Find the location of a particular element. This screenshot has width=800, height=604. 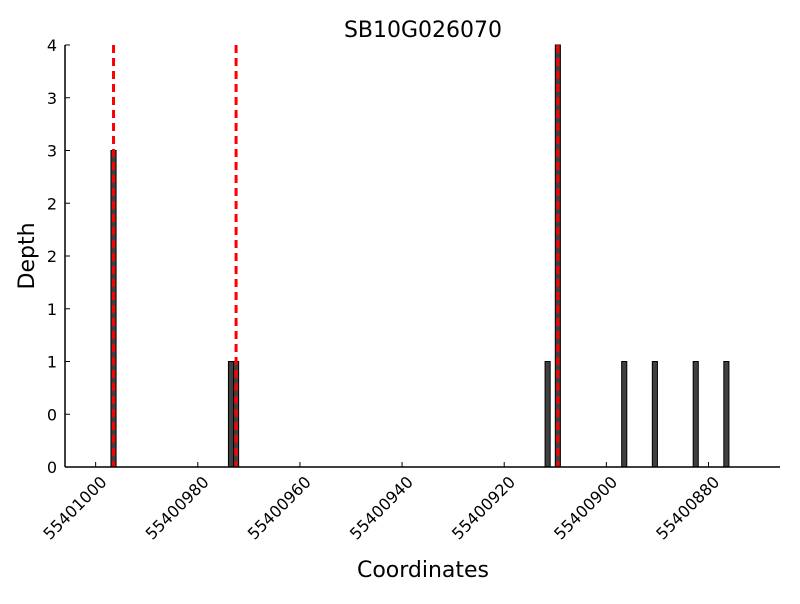

x-tick-label: 55400880 is located at coordinates (687, 507).